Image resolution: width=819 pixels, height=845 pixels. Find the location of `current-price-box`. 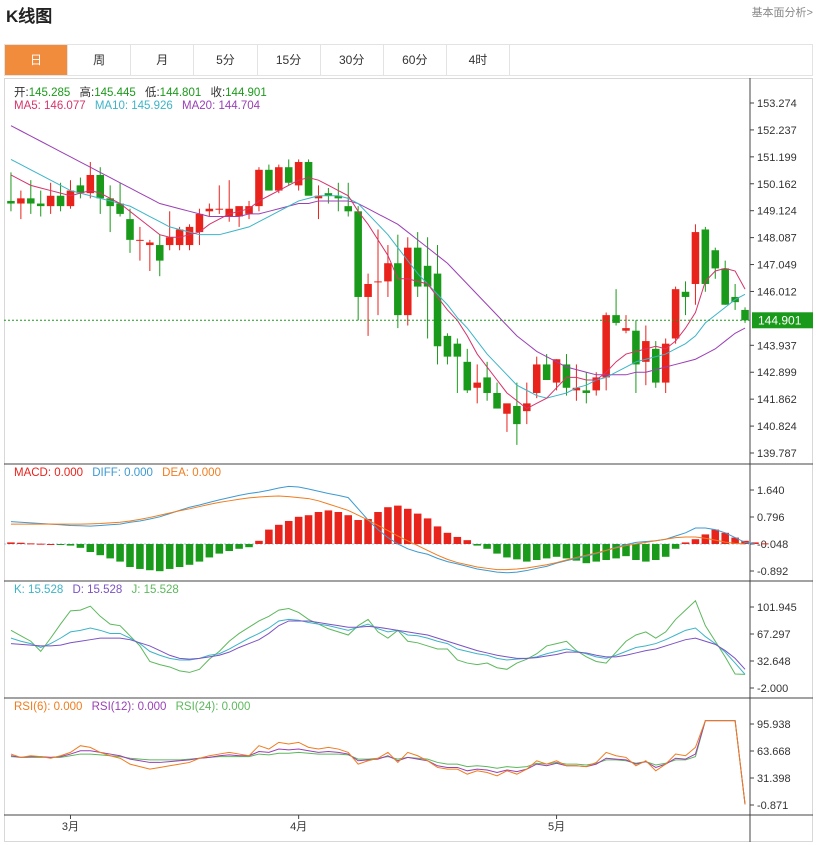

current-price-box is located at coordinates (782, 320).